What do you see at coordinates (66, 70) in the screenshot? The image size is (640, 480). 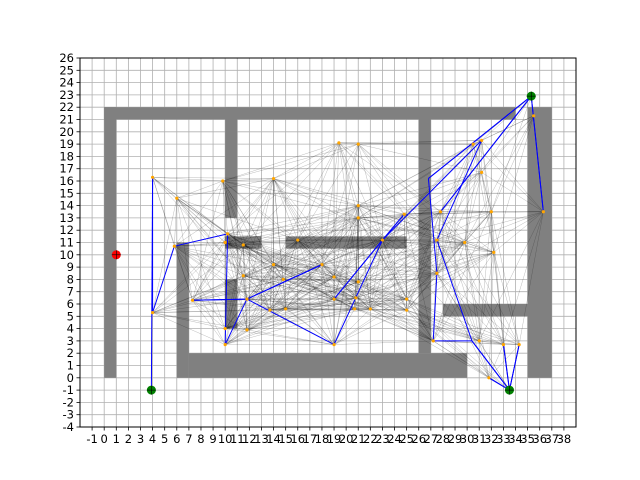 I see `y-tick-label: 25` at bounding box center [66, 70].